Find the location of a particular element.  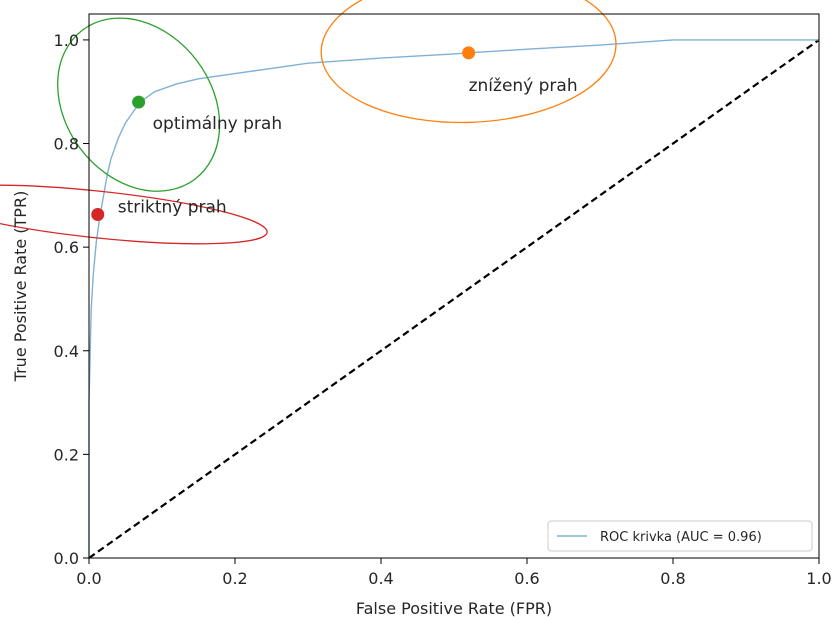

legend: ROC krivka (AUC = 0.96) is located at coordinates (680, 536).